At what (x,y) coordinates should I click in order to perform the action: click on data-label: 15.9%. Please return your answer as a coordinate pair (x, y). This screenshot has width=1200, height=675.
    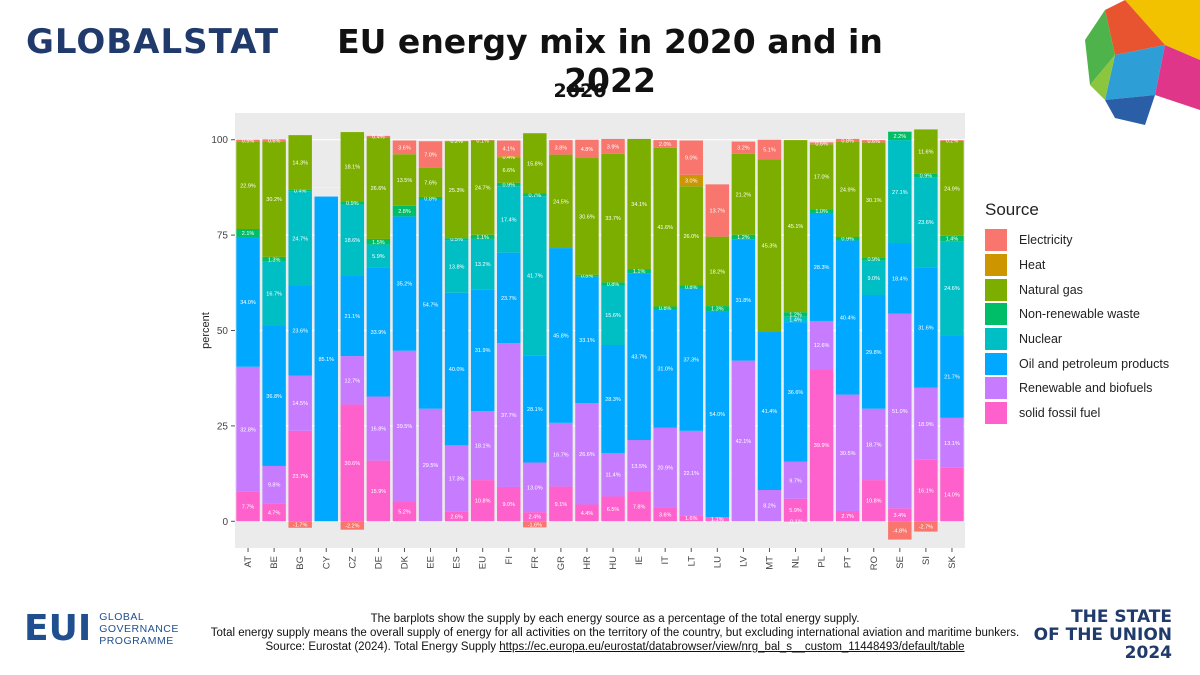
    Looking at the image, I should click on (379, 492).